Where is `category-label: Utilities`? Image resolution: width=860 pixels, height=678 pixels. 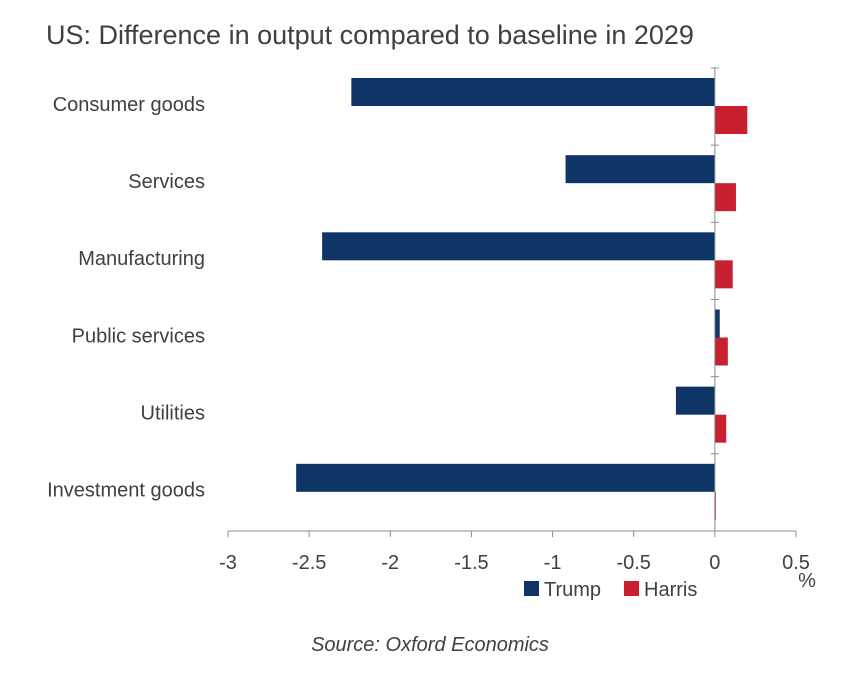 category-label: Utilities is located at coordinates (173, 414).